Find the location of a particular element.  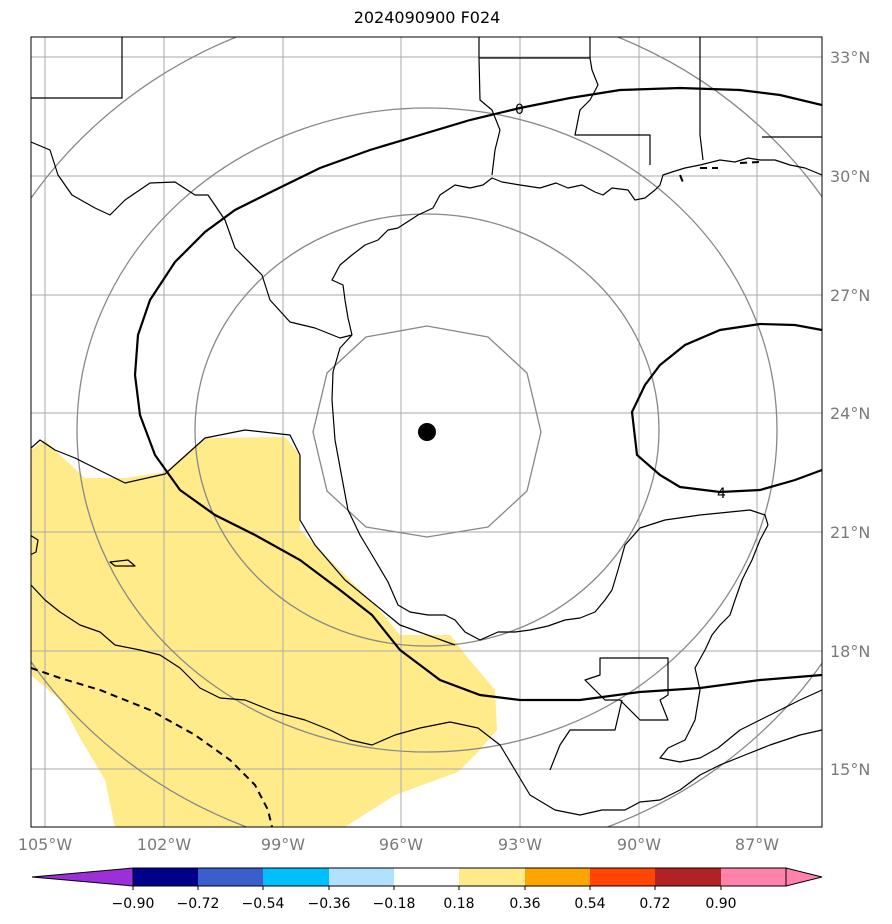

colorbar-tick-label: 0.36 is located at coordinates (524, 904).